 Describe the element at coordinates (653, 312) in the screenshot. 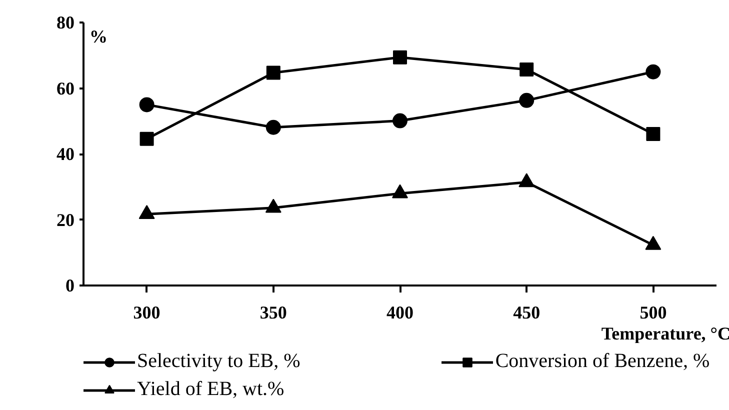

I see `x-tick-label: 500` at that location.